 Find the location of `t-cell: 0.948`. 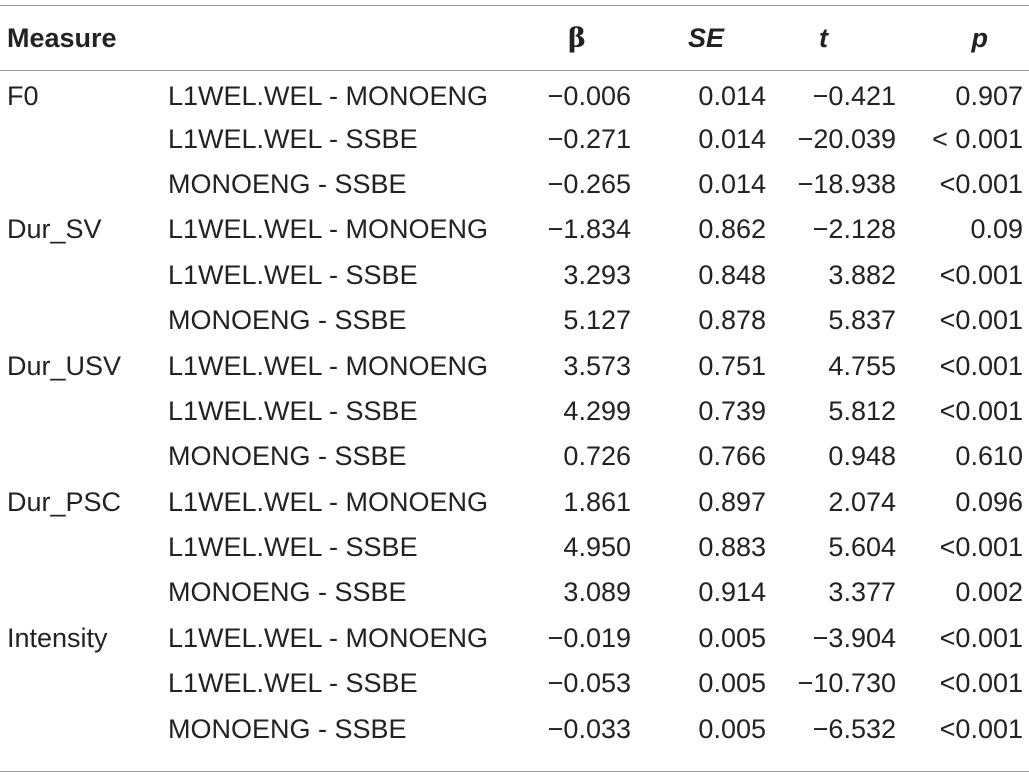

t-cell: 0.948 is located at coordinates (862, 456).